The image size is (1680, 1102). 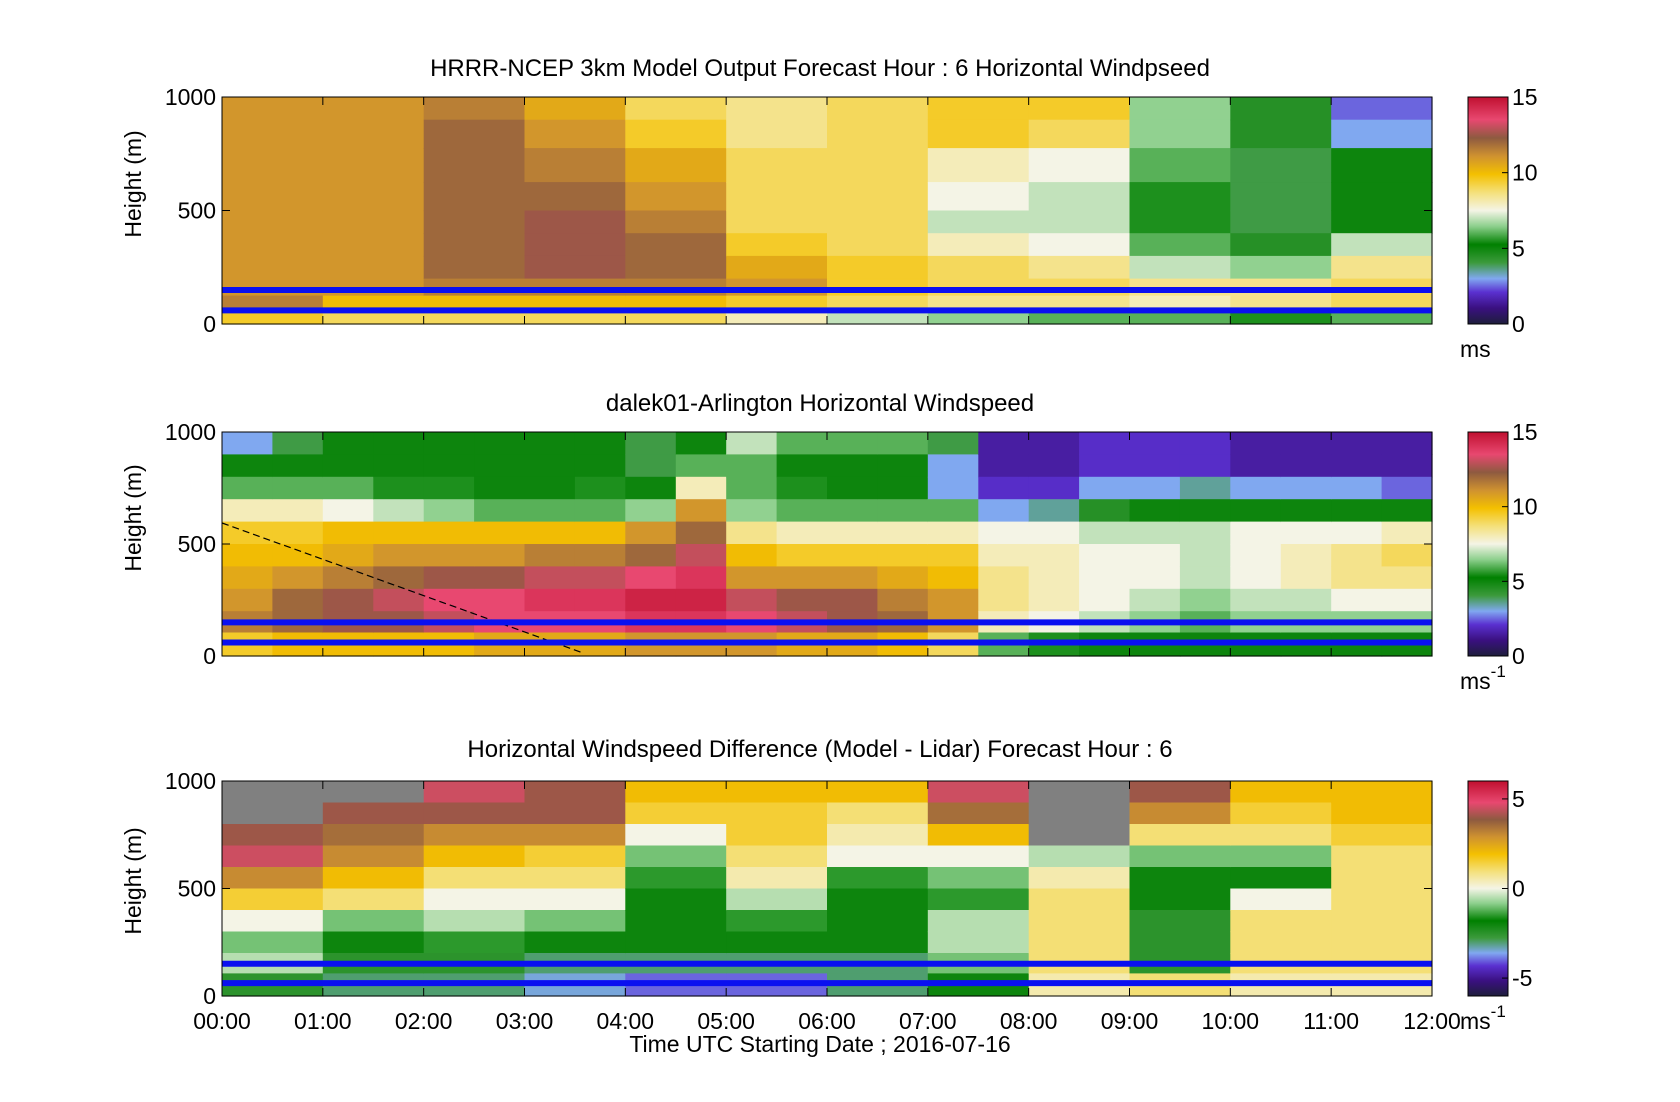 I want to click on x-axis-label: Time UTC Starting Date ; 2016-07-16, so click(x=819, y=1044).